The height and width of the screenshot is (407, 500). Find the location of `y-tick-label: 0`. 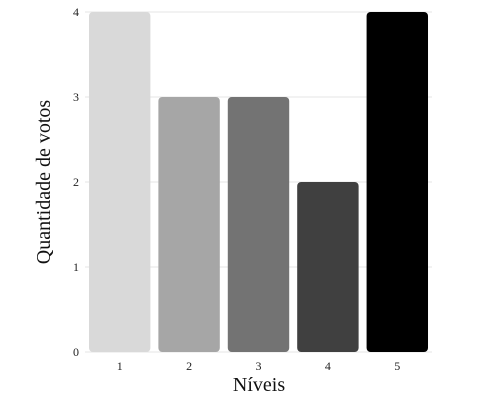

y-tick-label: 0 is located at coordinates (76, 352).